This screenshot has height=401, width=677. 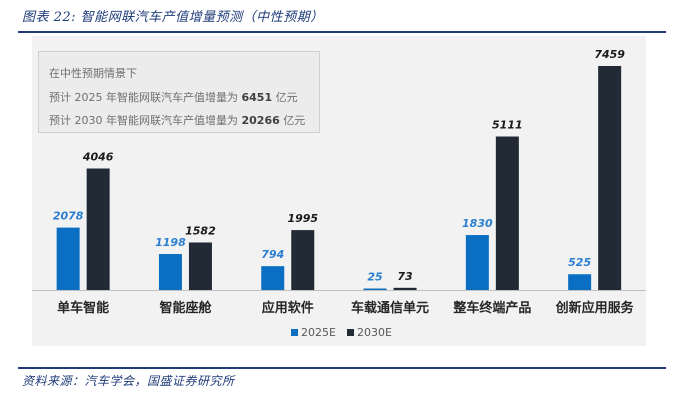 What do you see at coordinates (350, 332) in the screenshot?
I see `legend-swatch-2030E` at bounding box center [350, 332].